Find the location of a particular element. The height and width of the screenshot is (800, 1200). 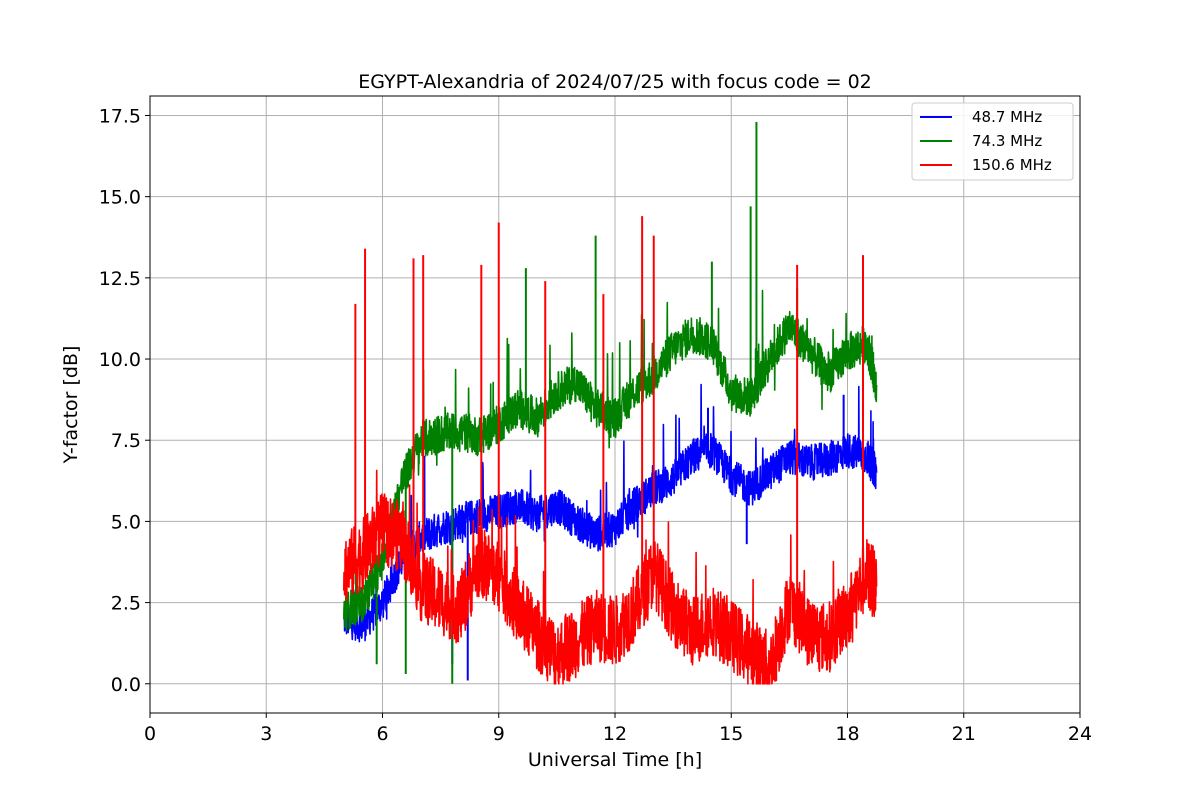

legend-label: 48.7 MHz is located at coordinates (1007, 117).